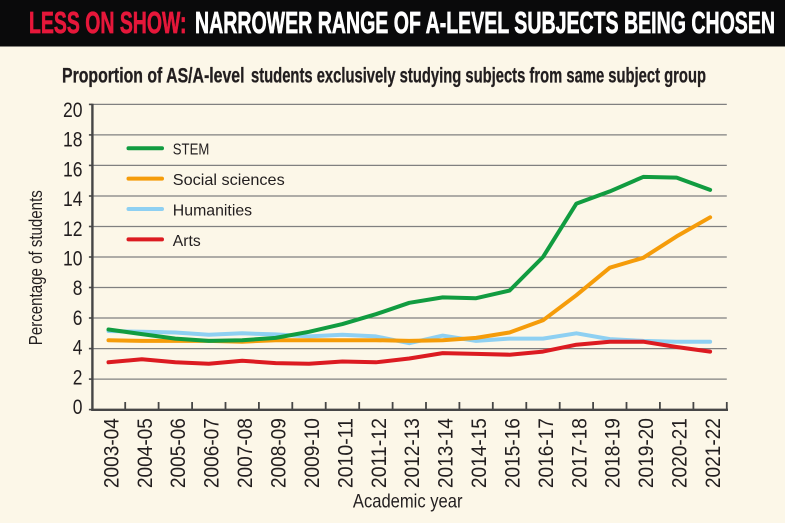 The width and height of the screenshot is (785, 523). I want to click on svg-text: Social sciences, so click(229, 180).